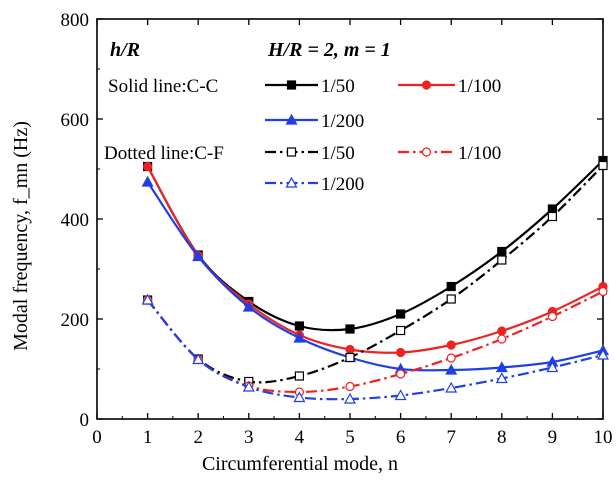 This screenshot has width=616, height=487. I want to click on x-tick-label: 6, so click(401, 437).